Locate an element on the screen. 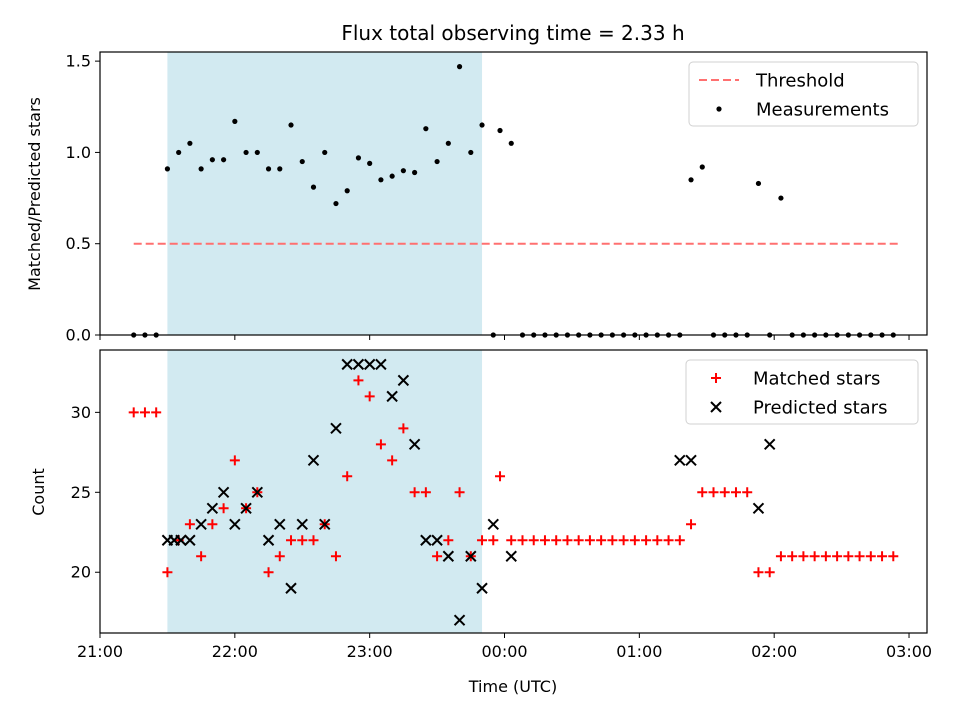 The image size is (960, 720). bottom-x-tick-label: 00:00 is located at coordinates (504, 651).